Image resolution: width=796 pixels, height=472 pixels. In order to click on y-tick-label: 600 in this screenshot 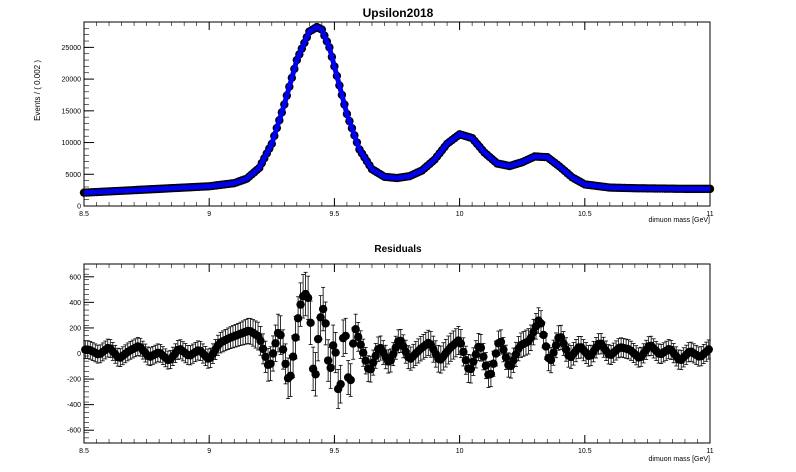, I will do `click(75, 277)`.